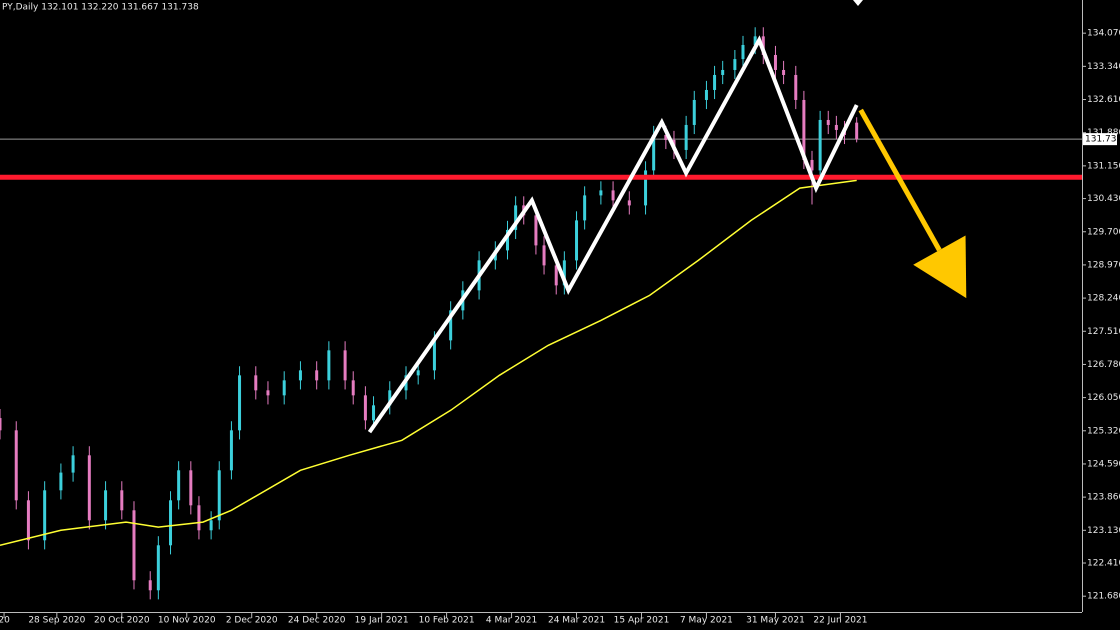  Describe the element at coordinates (1103, 332) in the screenshot. I see `y-tick-label: 127.510` at that location.